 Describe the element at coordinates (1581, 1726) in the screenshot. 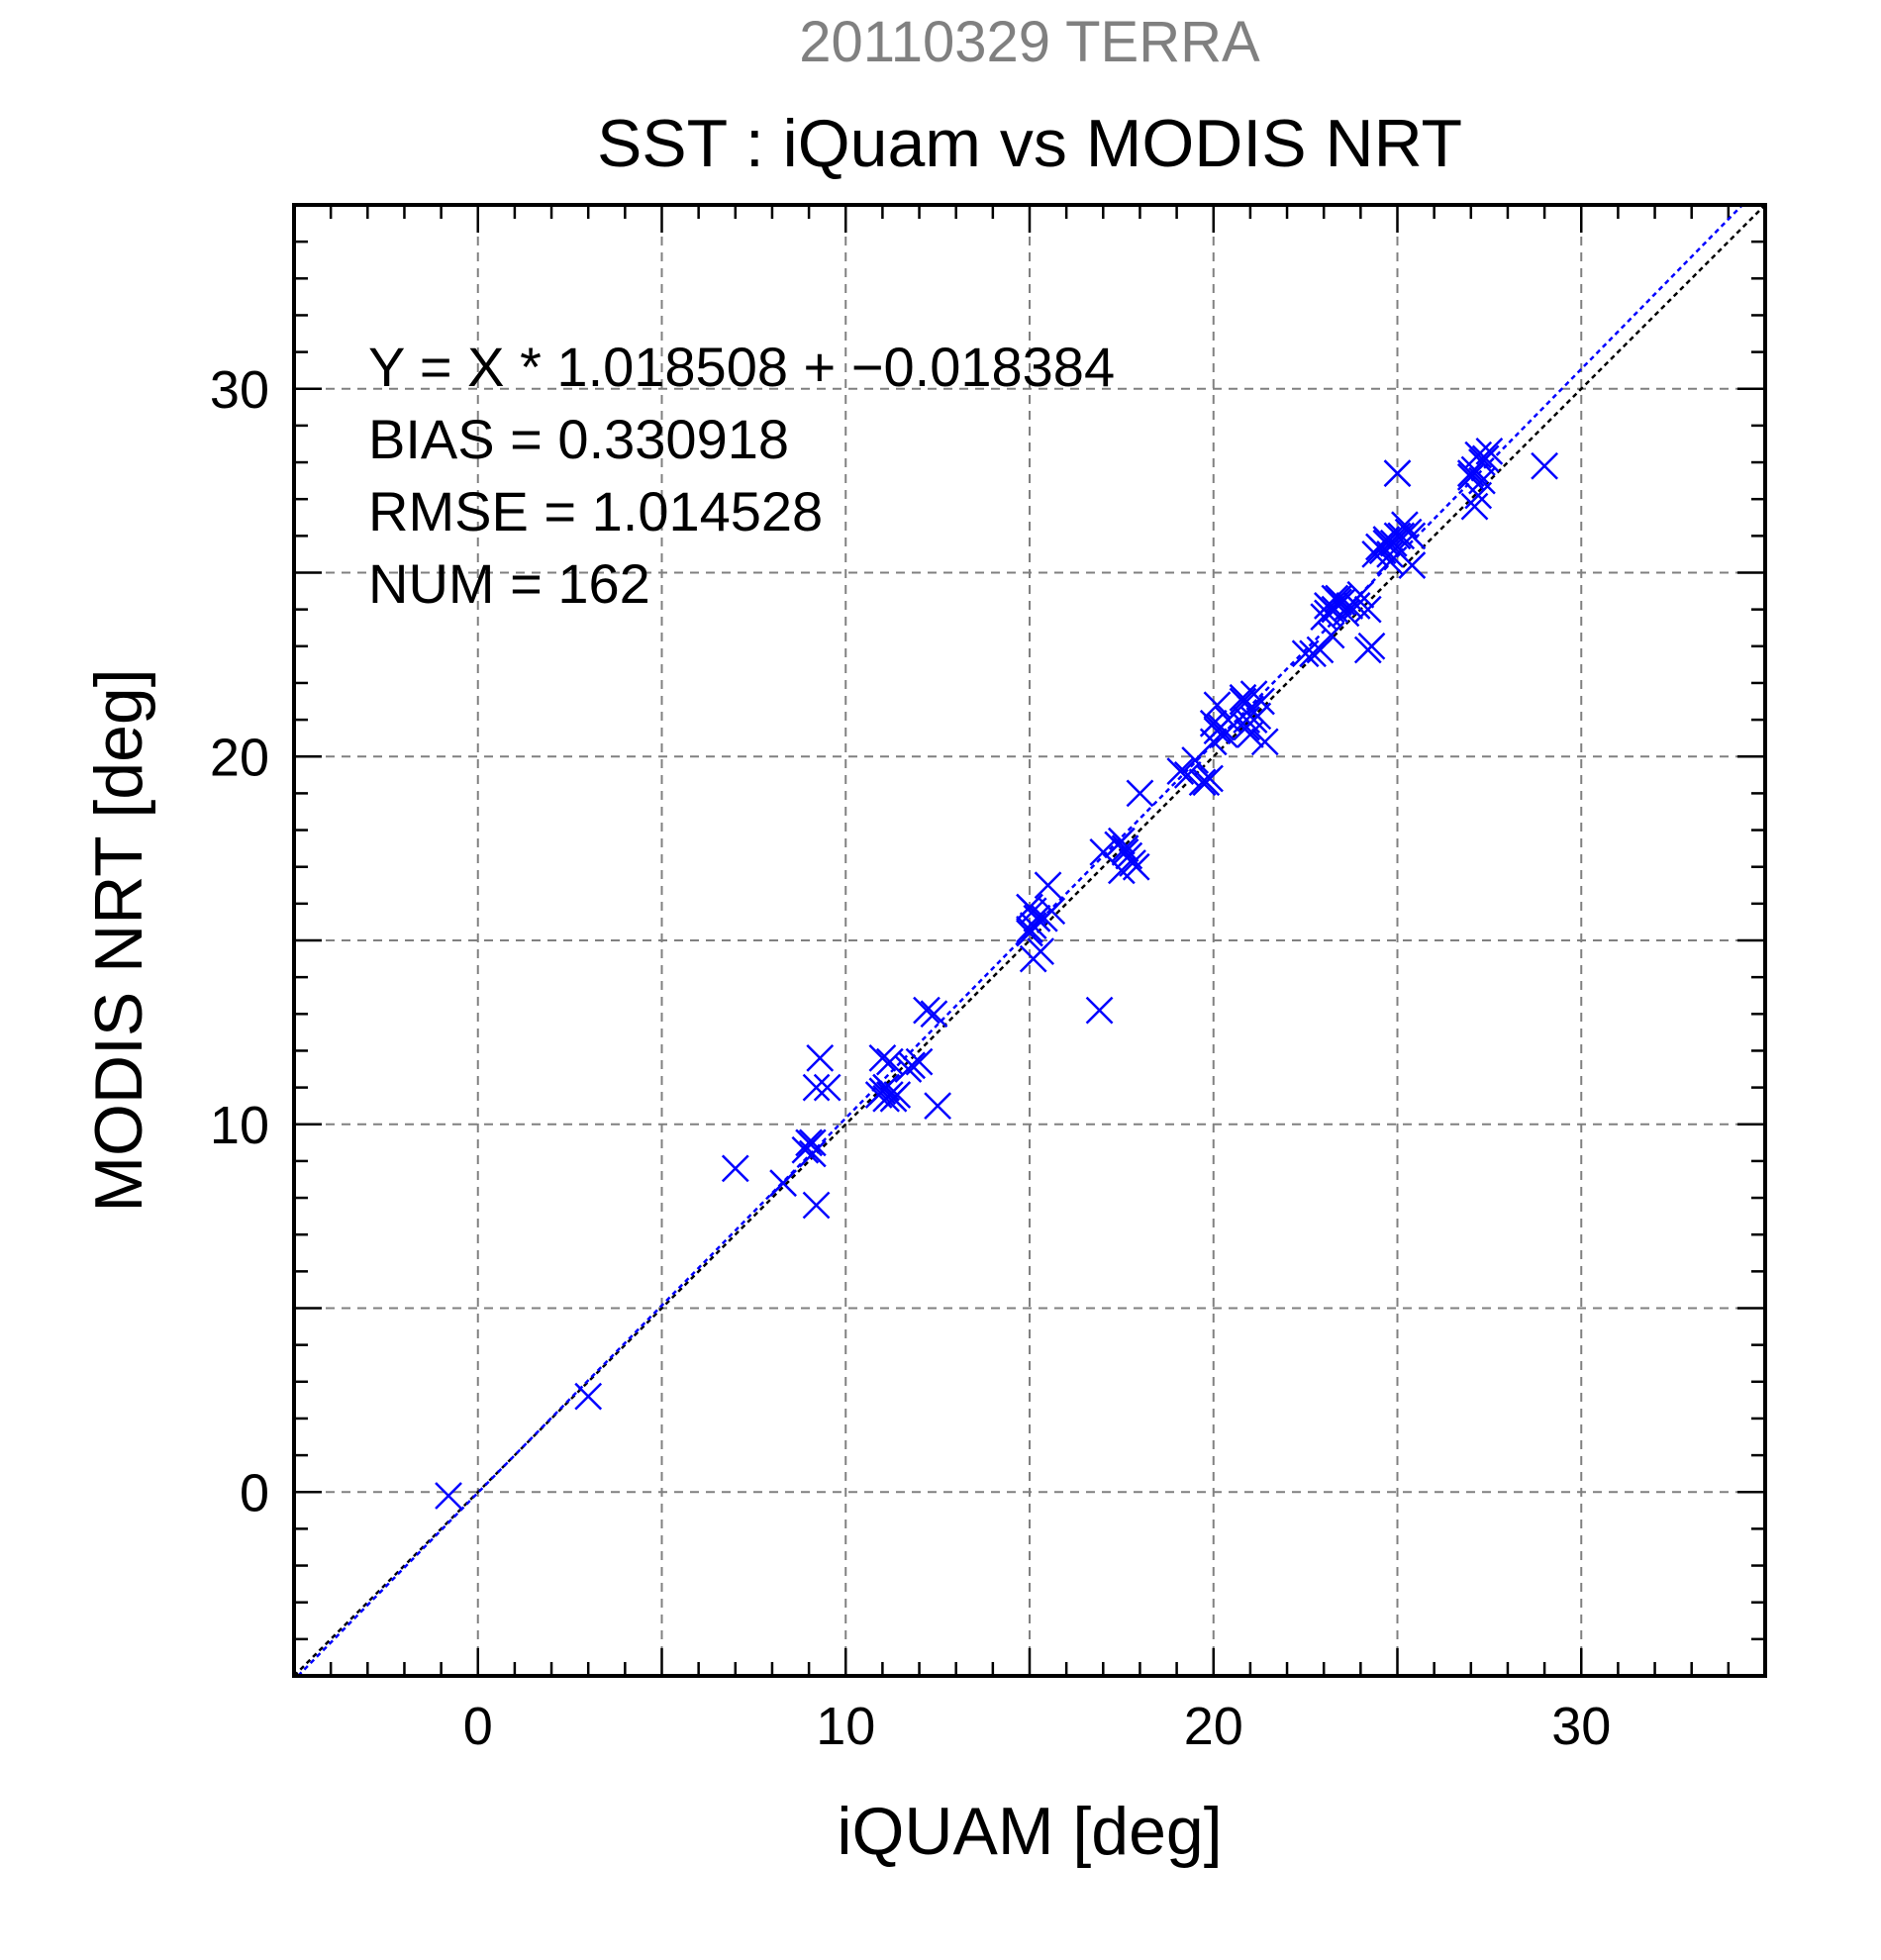

I see `x-tick-label: 30` at that location.